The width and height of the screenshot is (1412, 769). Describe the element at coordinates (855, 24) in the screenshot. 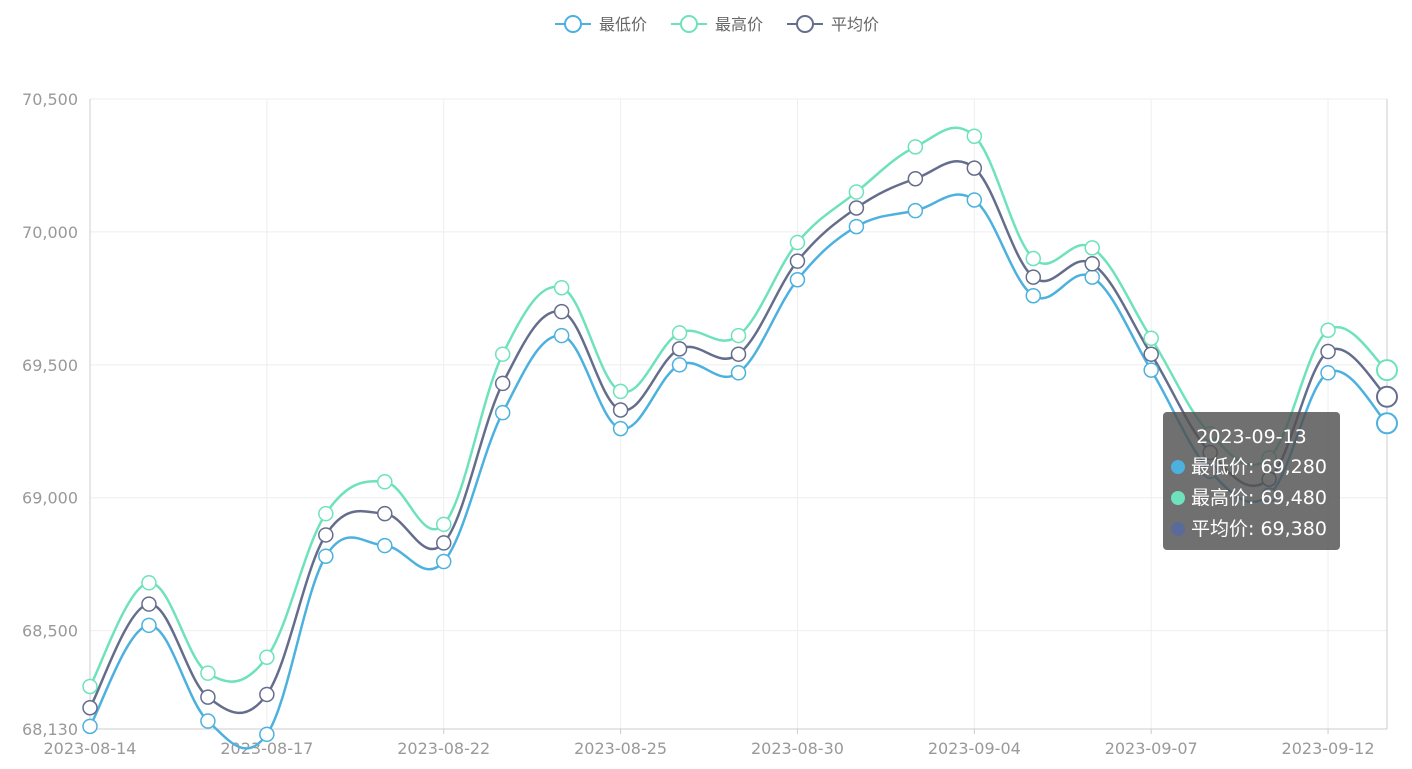

I see `legend-label: 平均价` at that location.